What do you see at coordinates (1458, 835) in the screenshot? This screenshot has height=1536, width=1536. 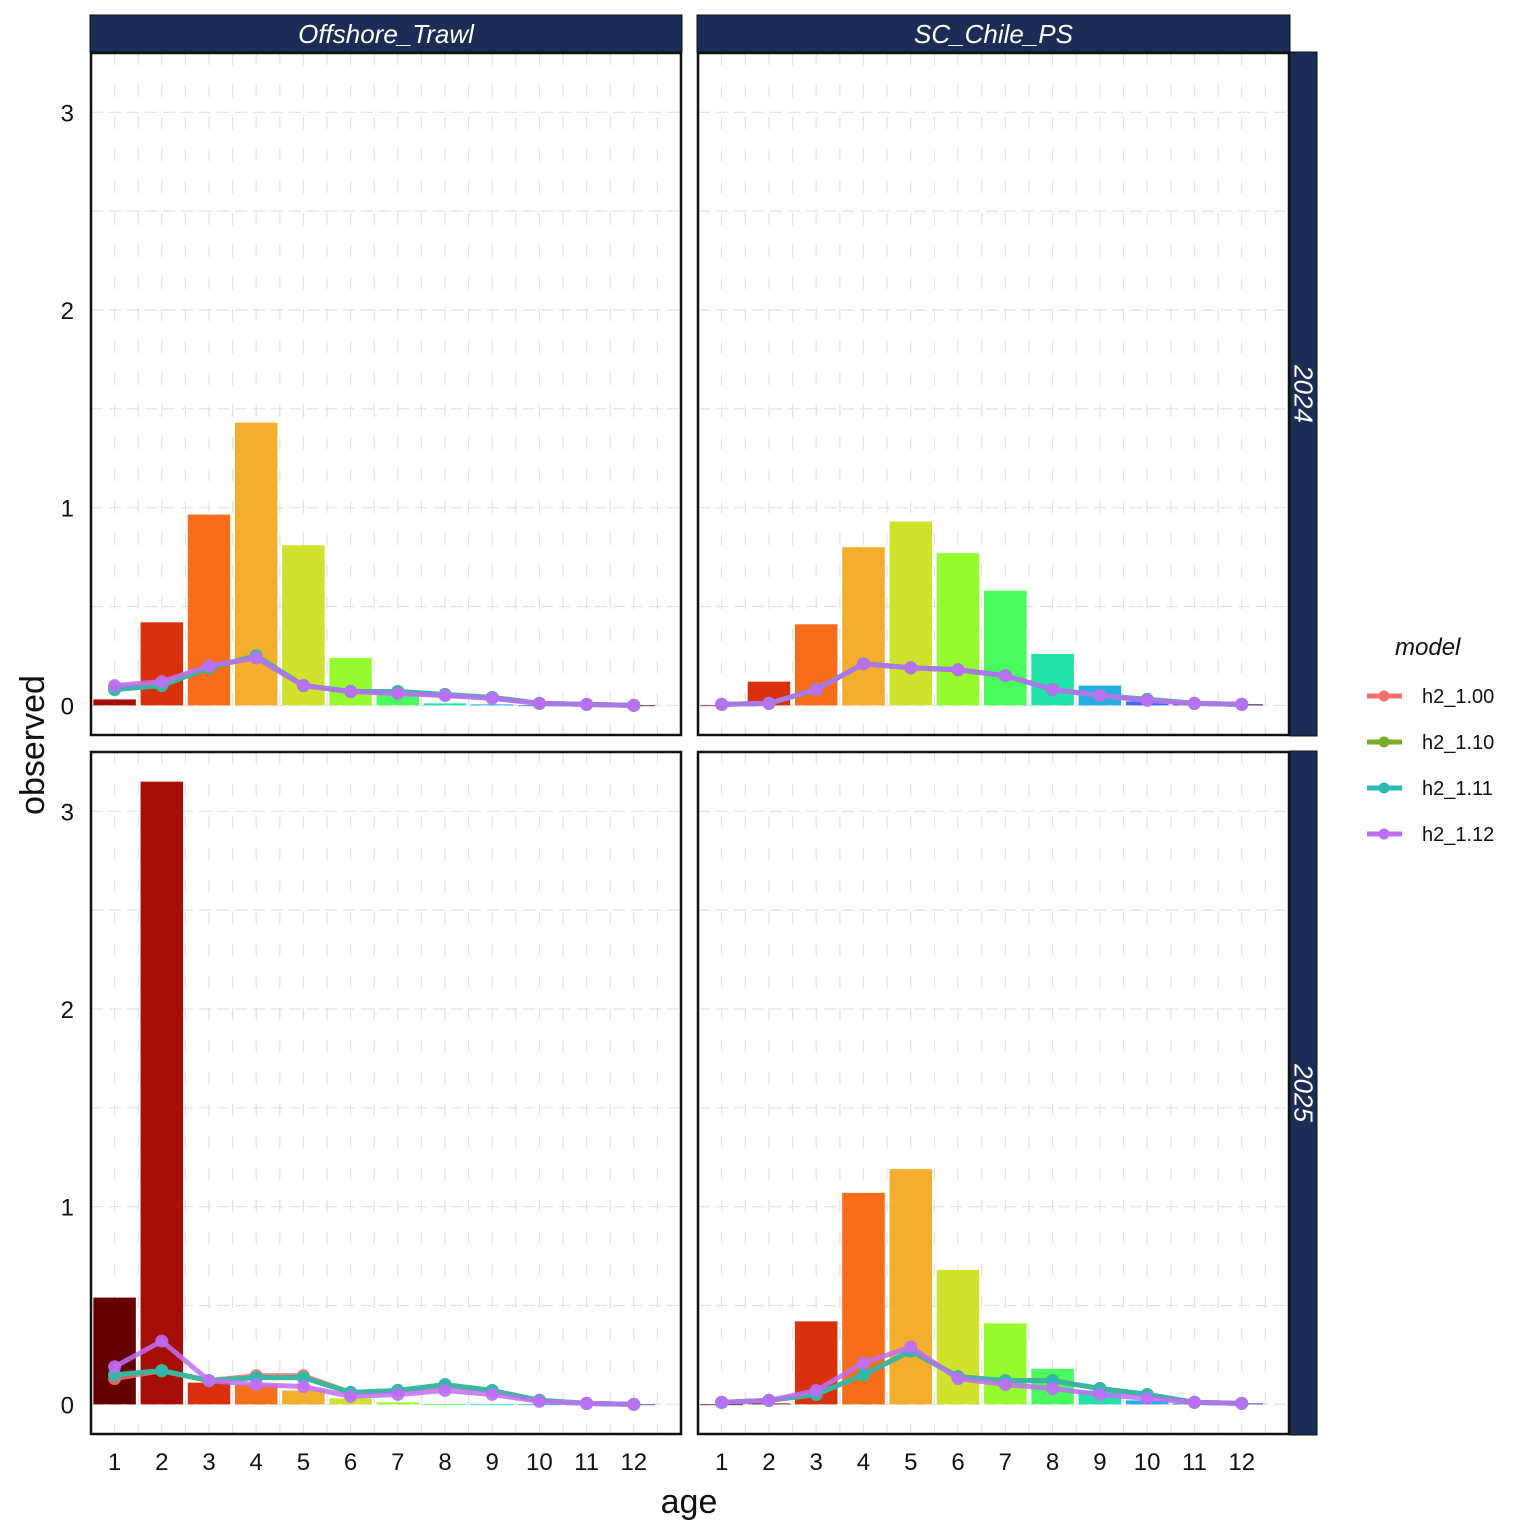 I see `legend-label: h2_1.12` at bounding box center [1458, 835].